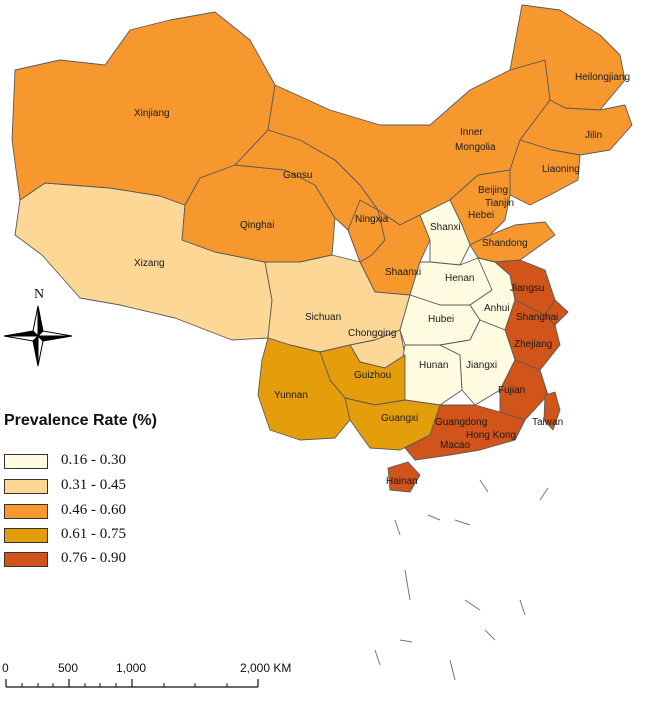 The height and width of the screenshot is (706, 669). What do you see at coordinates (80, 420) in the screenshot?
I see `legend-title: Prevalence Rate (%)` at bounding box center [80, 420].